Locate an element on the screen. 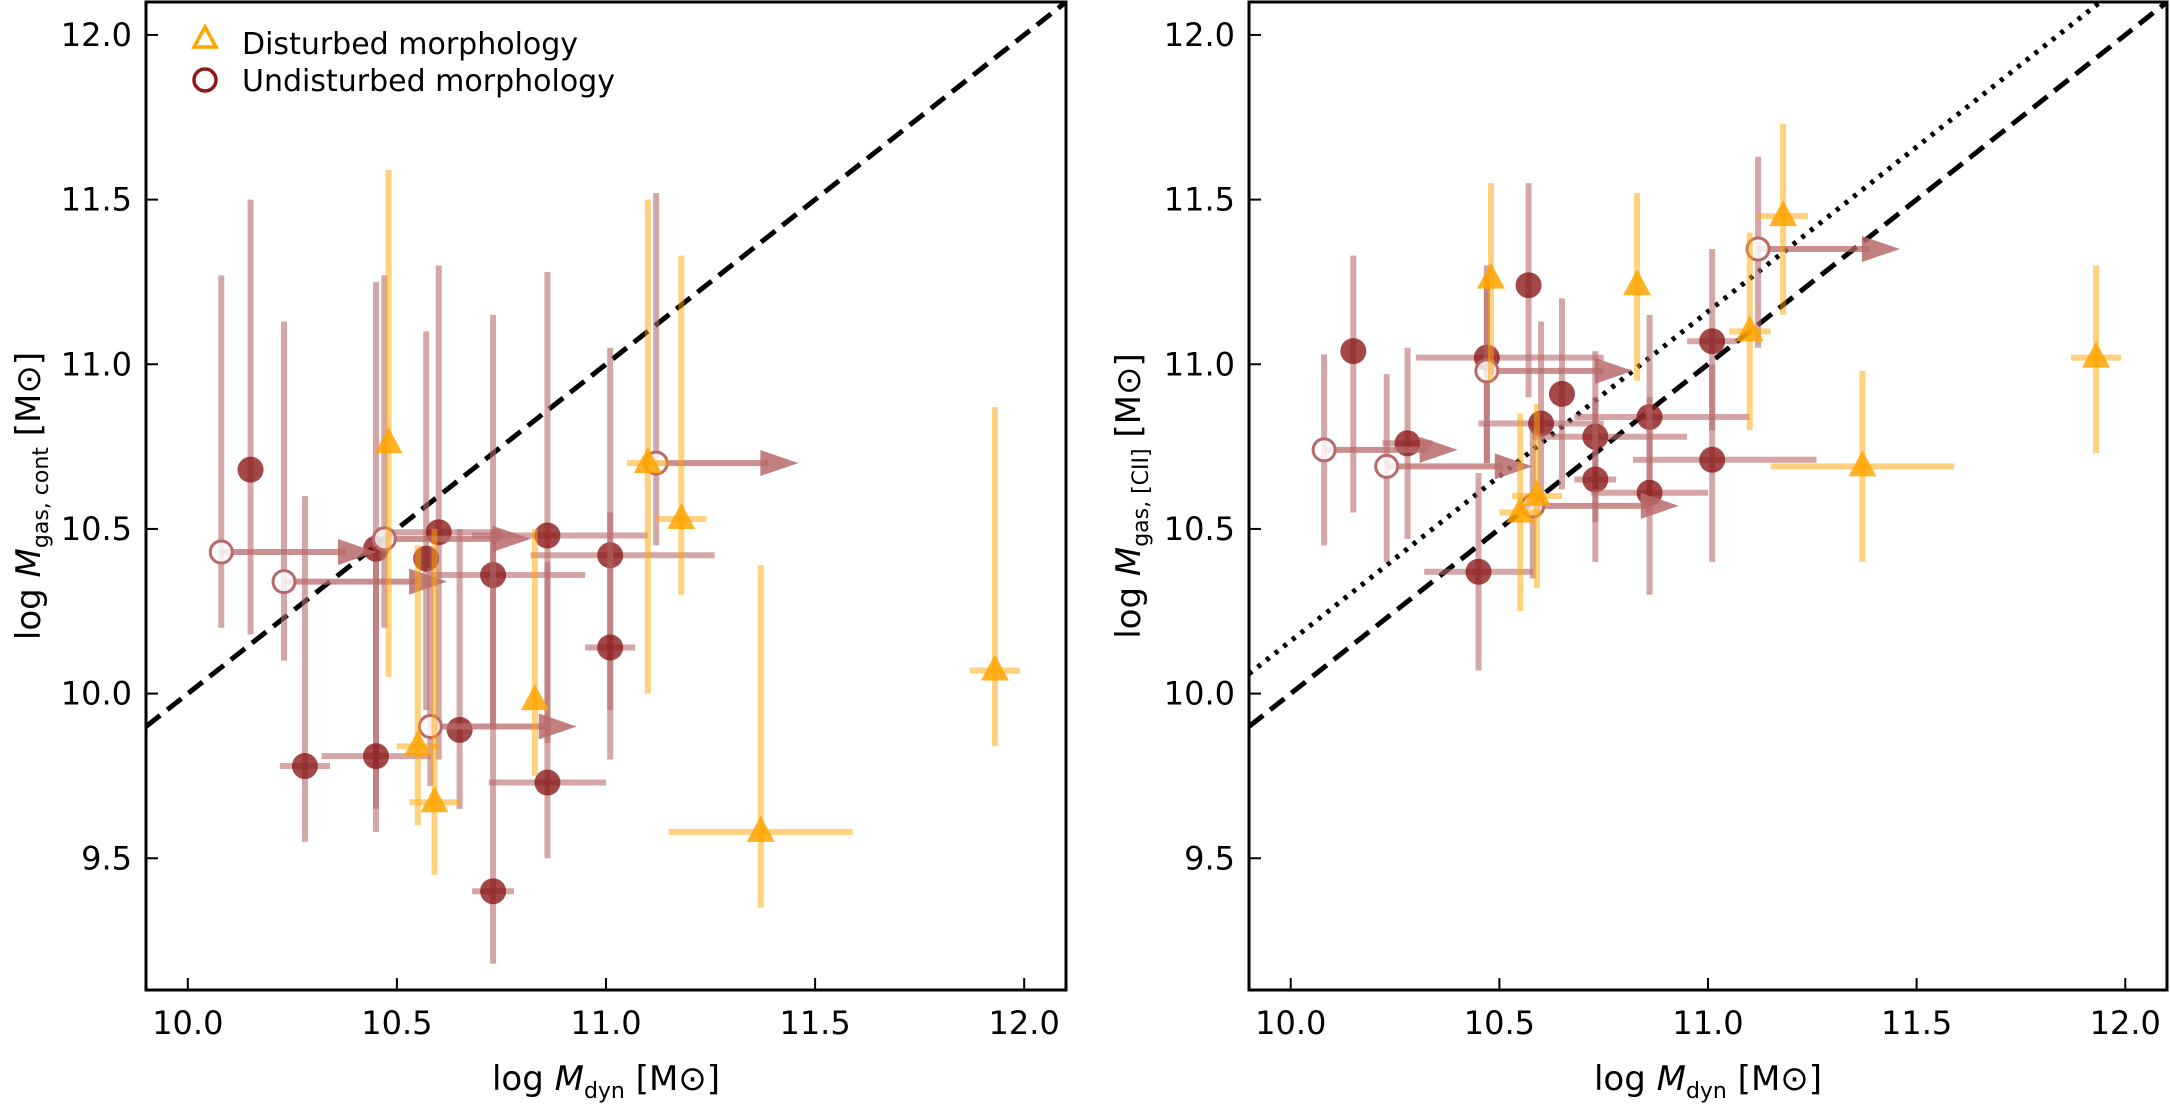 The image size is (2170, 1106). left-y-tick-label: 10.0 is located at coordinates (96, 694).